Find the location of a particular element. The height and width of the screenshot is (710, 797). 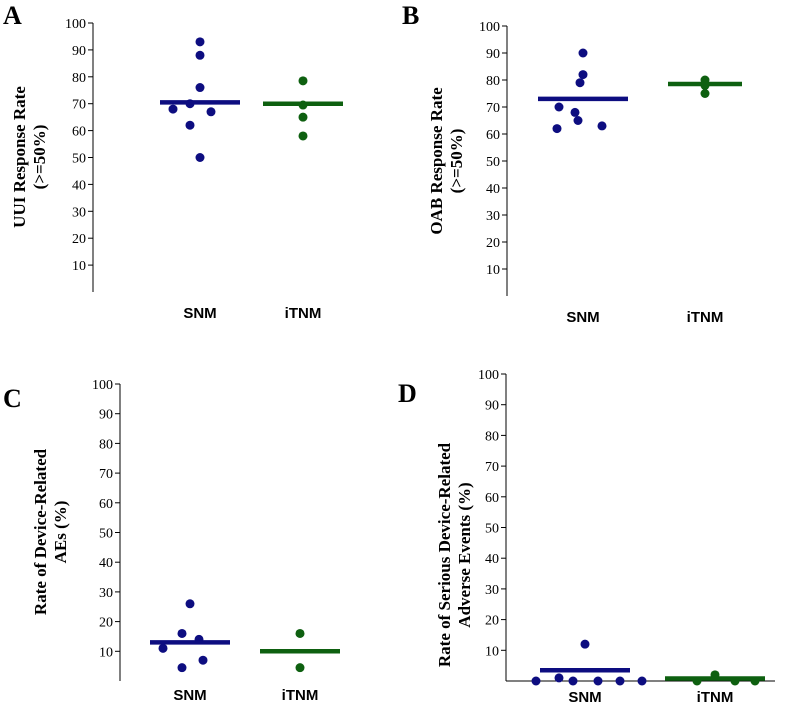

y-axis-label: OAB Response Rate(>=50%) is located at coordinates (446, 161).